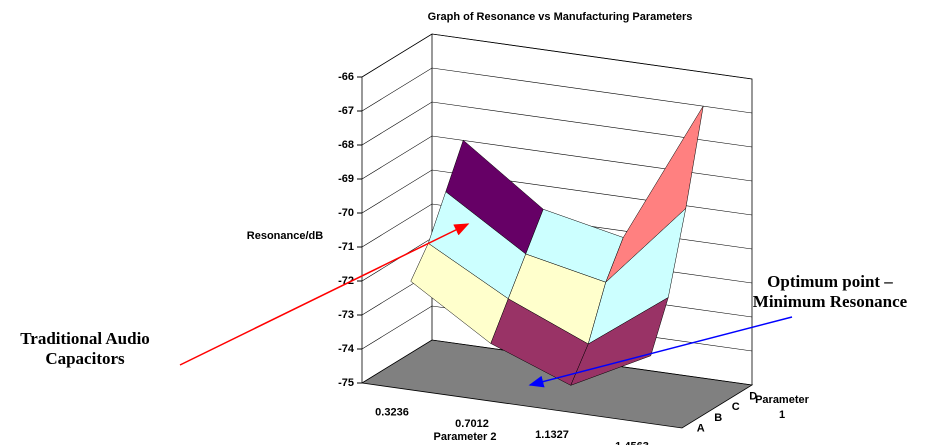  Describe the element at coordinates (736, 407) in the screenshot. I see `y-tick-label: C` at that location.